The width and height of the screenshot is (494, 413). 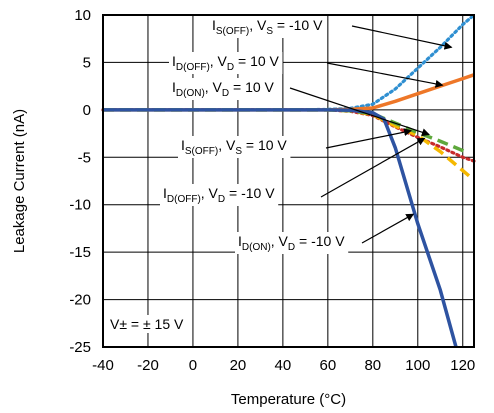 I want to click on annotation-is-off-vs-10-v: IS(OFF), VS = -10 V, so click(x=267, y=27).